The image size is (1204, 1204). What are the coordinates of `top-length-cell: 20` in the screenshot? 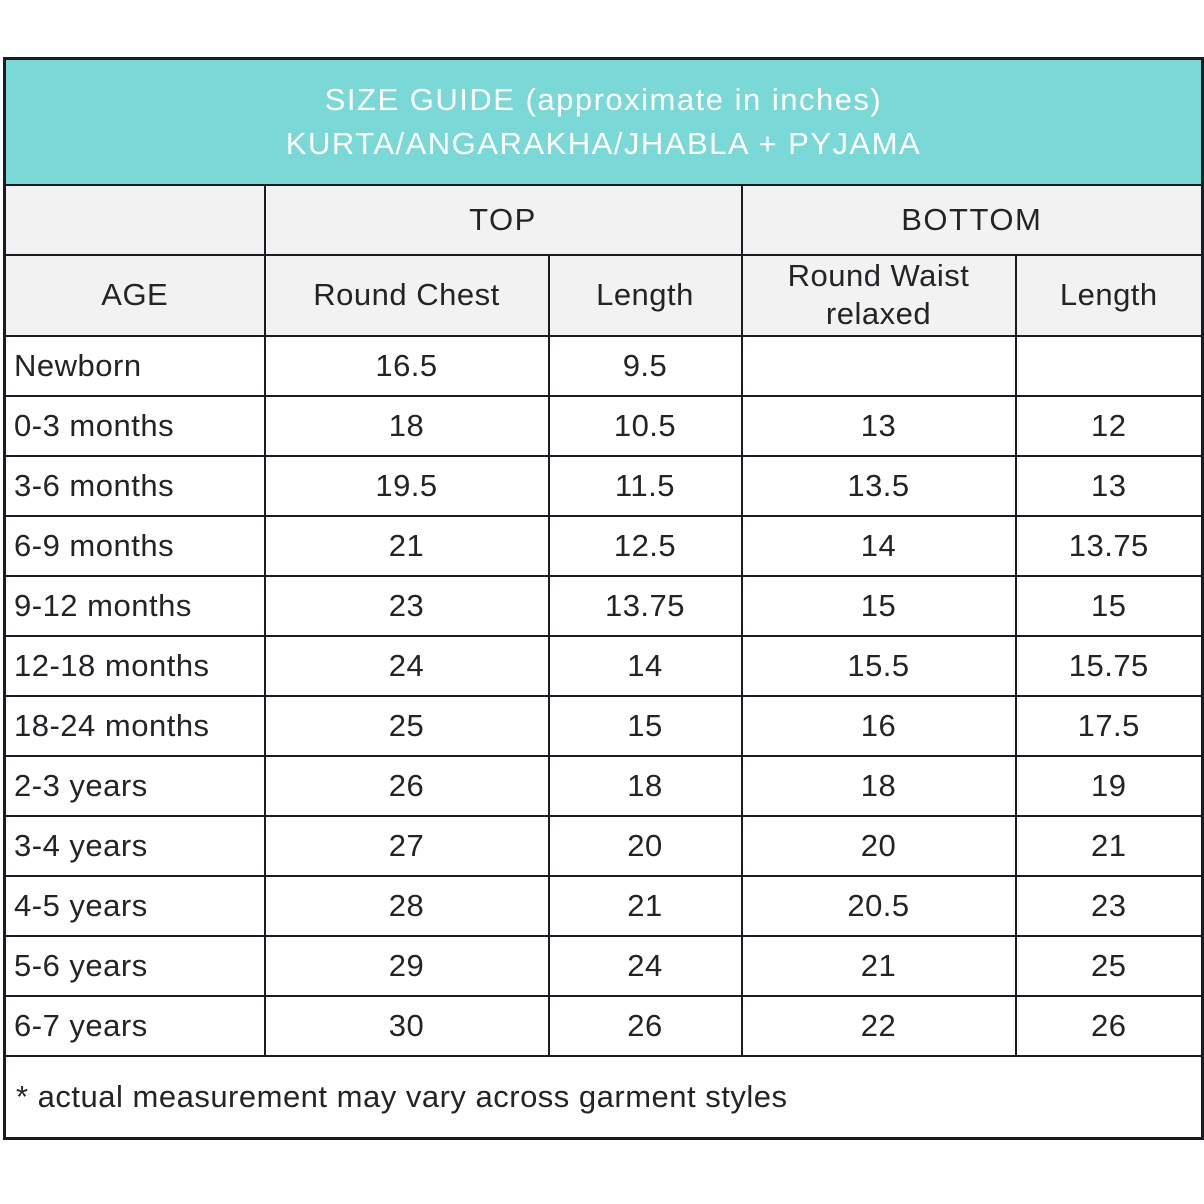 It's located at (645, 846).